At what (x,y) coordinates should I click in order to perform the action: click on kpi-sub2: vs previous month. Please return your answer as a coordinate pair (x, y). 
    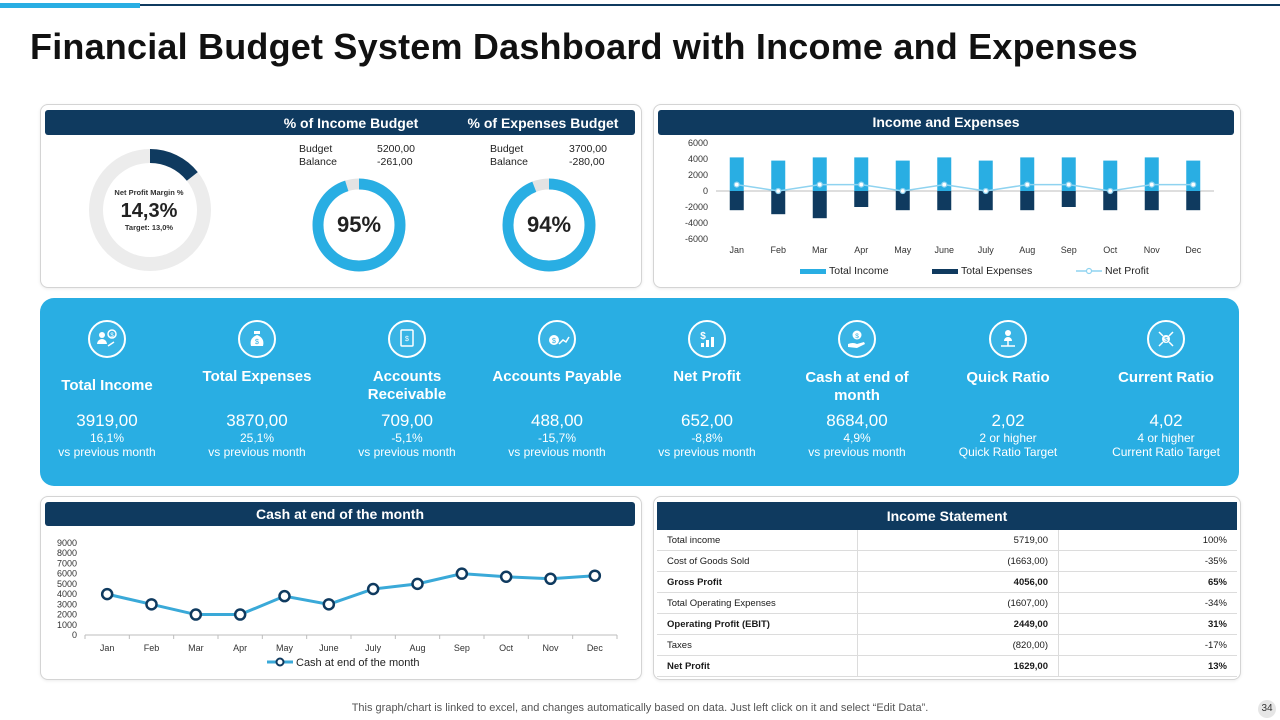
    Looking at the image, I should click on (257, 452).